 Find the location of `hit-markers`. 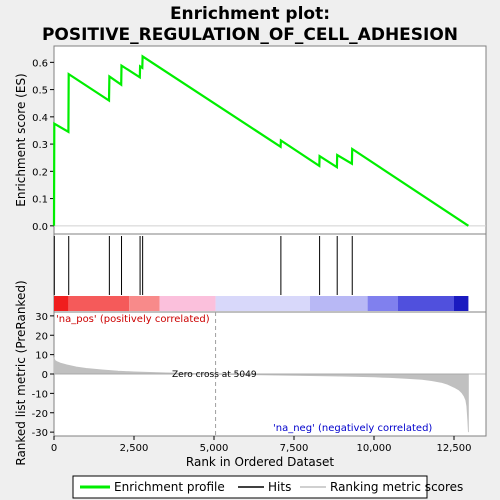

hit-markers is located at coordinates (203, 265).